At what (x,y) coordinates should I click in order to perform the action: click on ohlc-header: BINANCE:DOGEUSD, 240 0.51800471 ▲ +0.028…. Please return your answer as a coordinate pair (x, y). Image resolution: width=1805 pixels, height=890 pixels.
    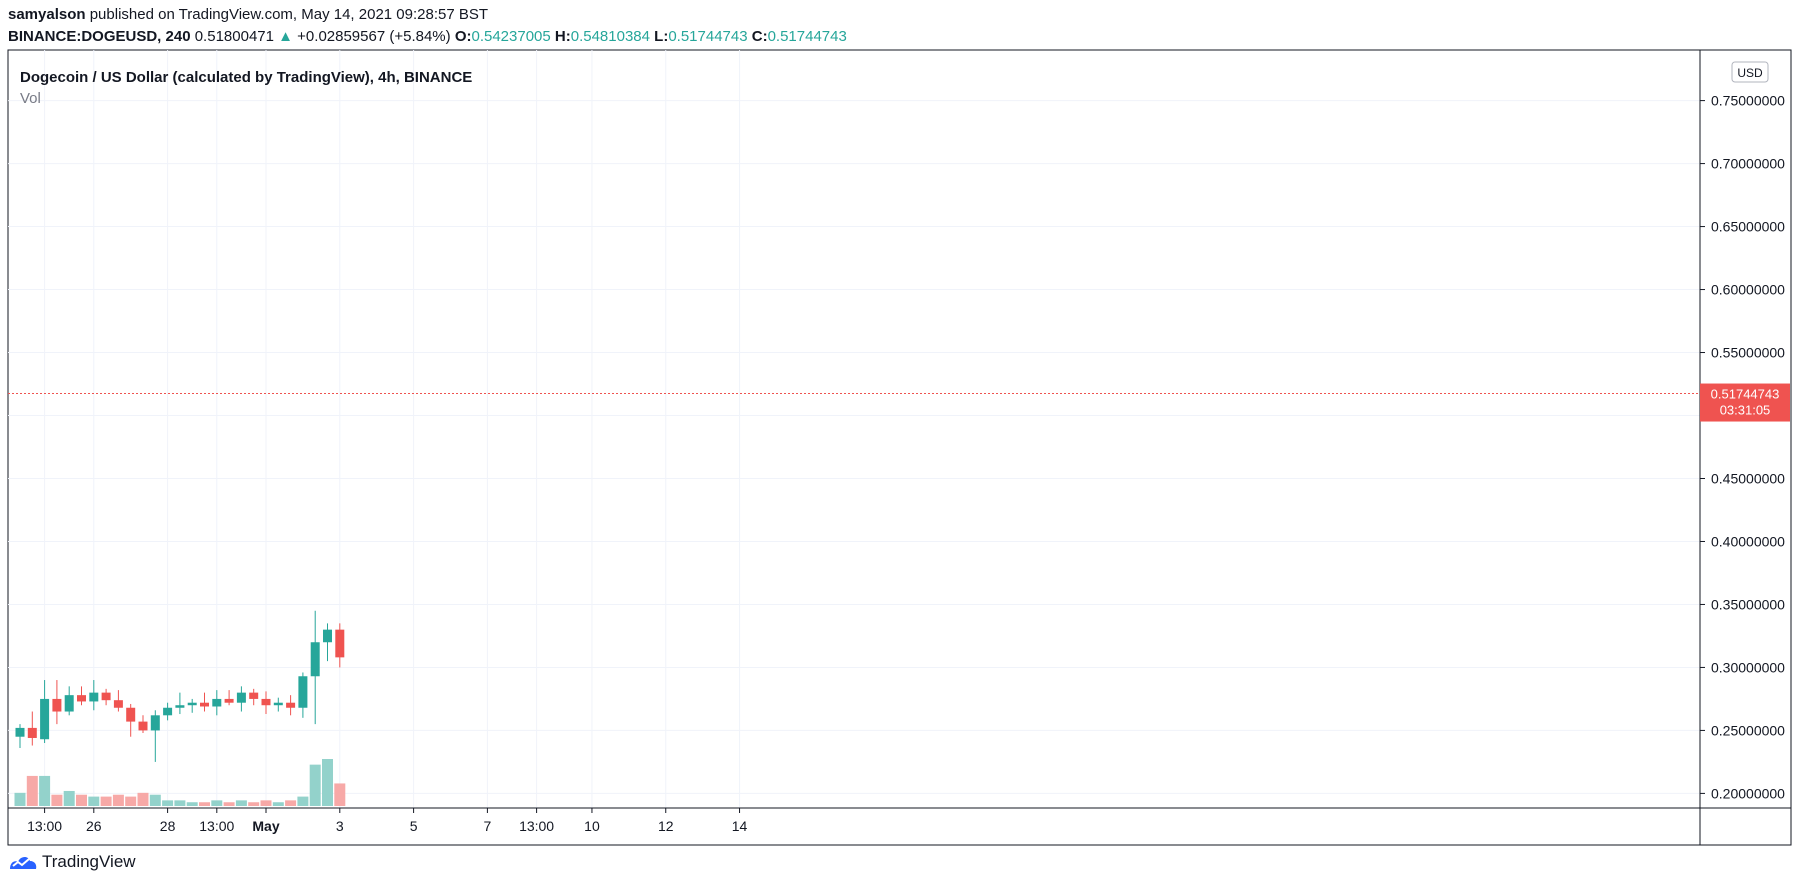
    Looking at the image, I should click on (427, 36).